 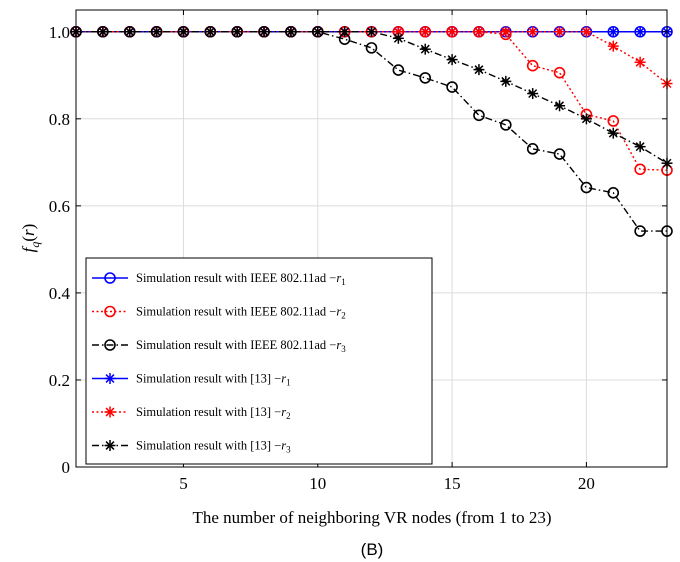 What do you see at coordinates (241, 279) in the screenshot?
I see `legend-label: Simulation result with IEEE 802.11ad −r1` at bounding box center [241, 279].